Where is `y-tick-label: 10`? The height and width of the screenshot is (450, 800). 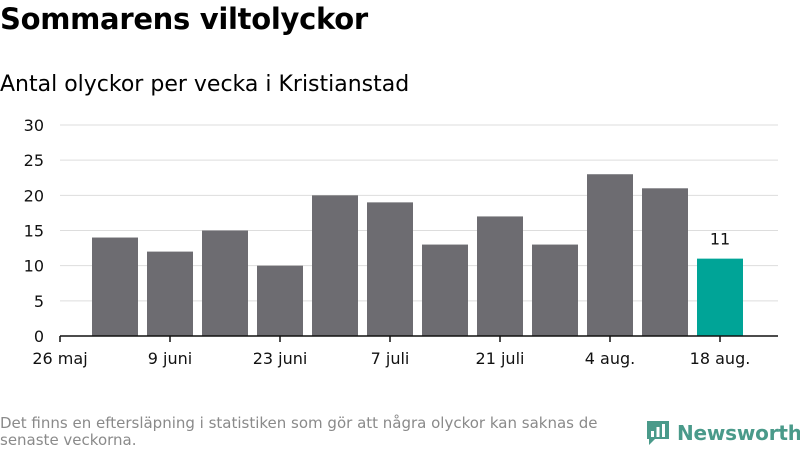
y-tick-label: 10 is located at coordinates (34, 266).